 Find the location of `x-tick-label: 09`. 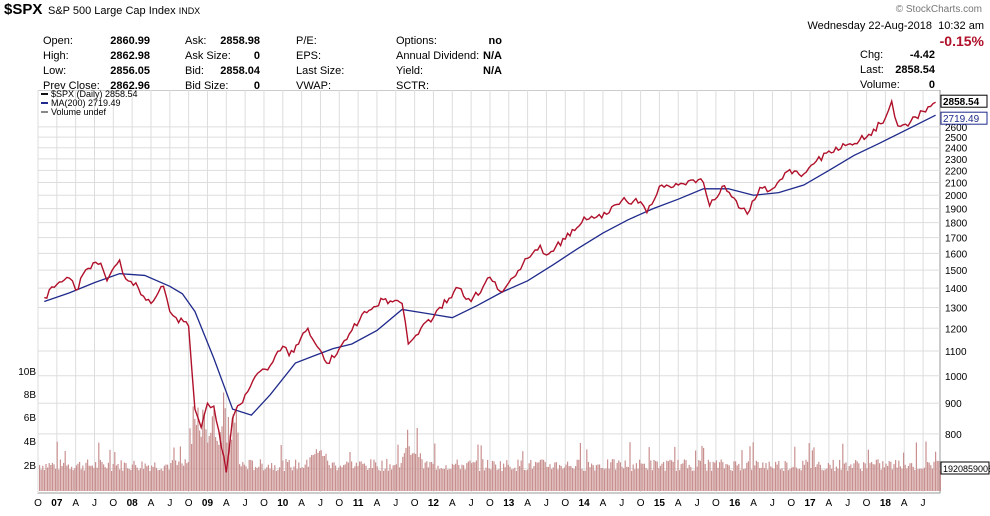

x-tick-label: 09 is located at coordinates (208, 503).